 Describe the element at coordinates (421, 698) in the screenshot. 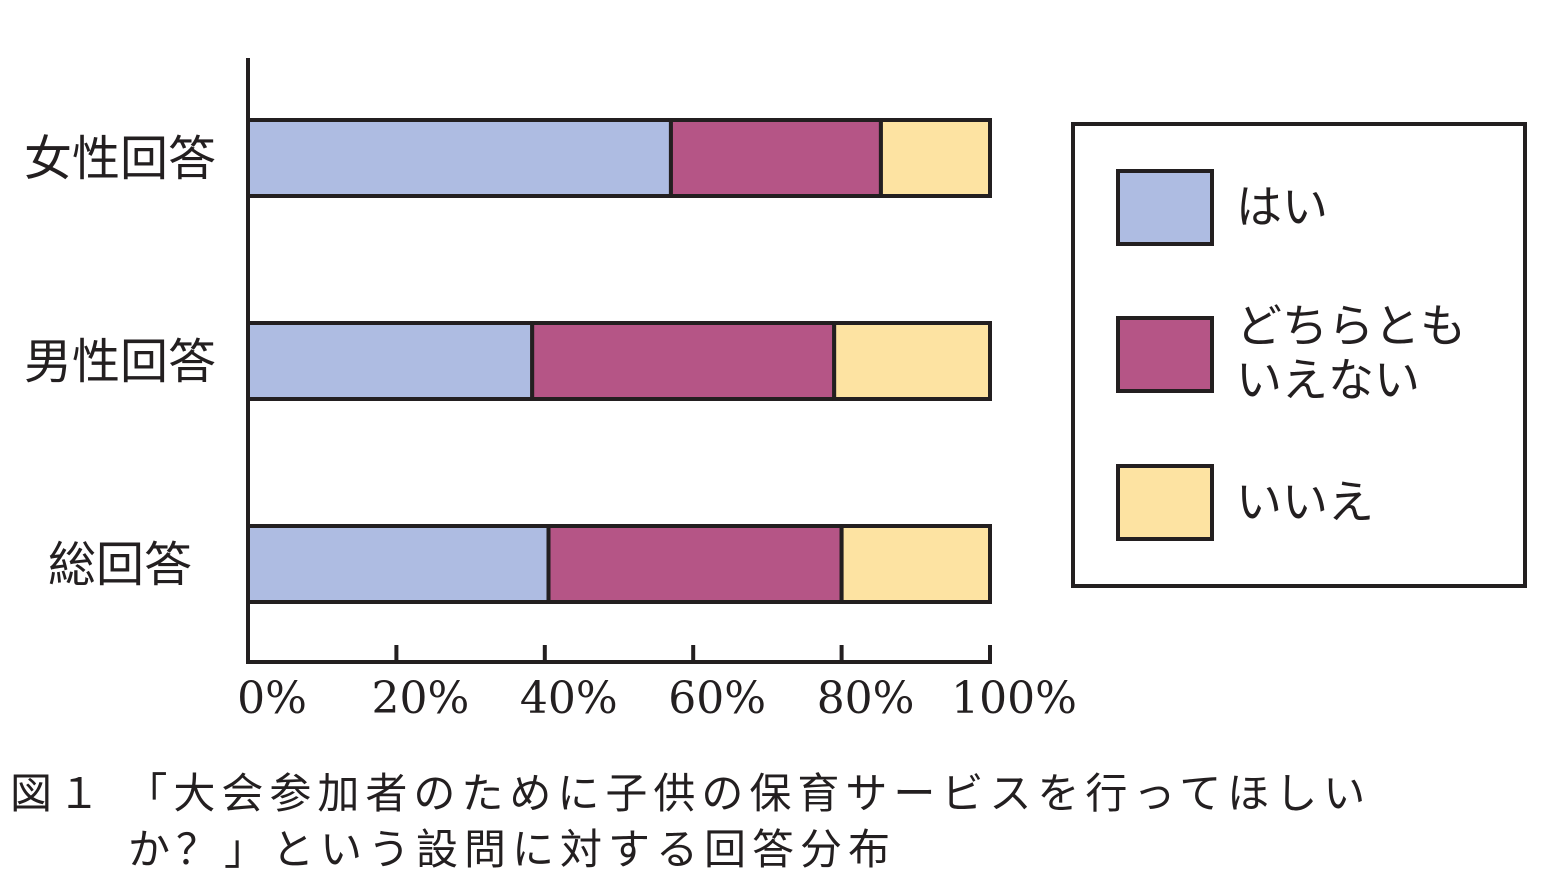

I see `x-tick-label: 20%` at that location.